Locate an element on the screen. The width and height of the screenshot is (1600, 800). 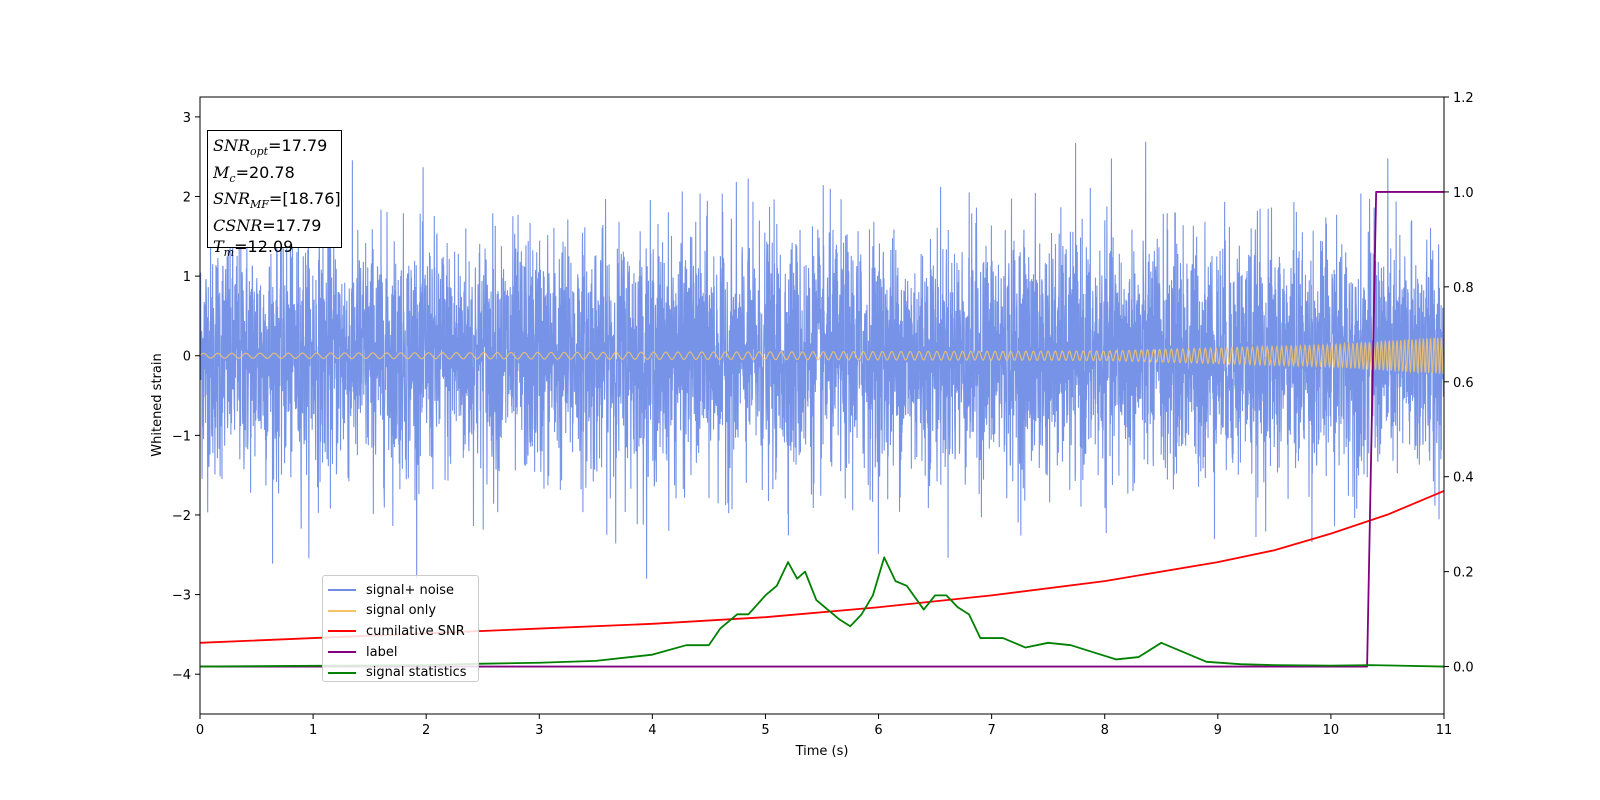
legend-label: signal only is located at coordinates (401, 611).